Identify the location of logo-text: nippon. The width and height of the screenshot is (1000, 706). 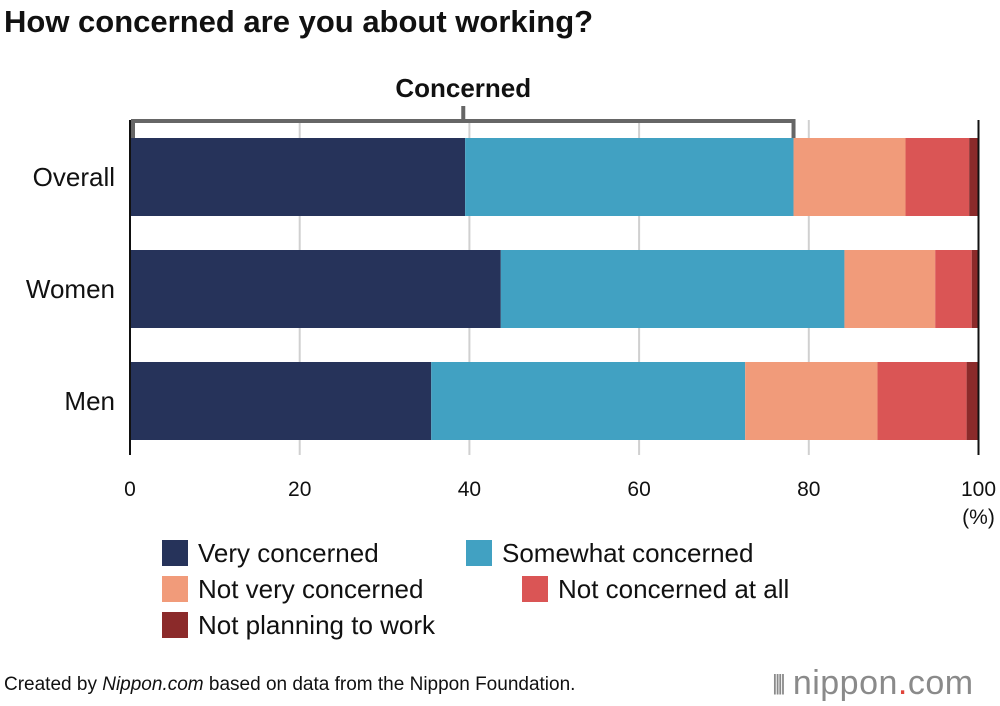
(845, 683).